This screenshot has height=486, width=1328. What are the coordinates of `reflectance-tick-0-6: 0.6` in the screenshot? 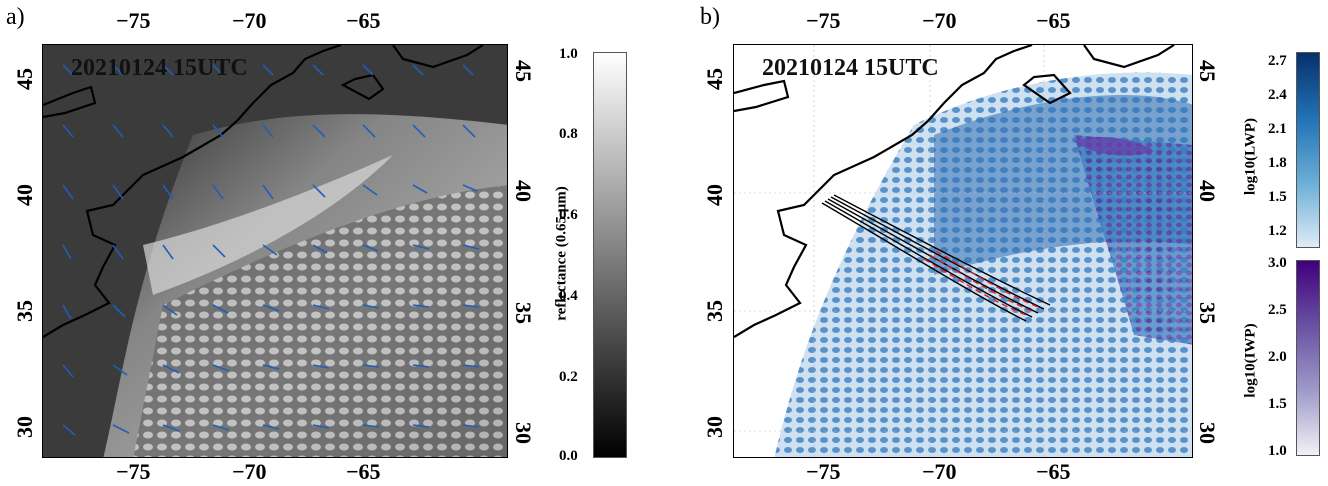 It's located at (568, 215).